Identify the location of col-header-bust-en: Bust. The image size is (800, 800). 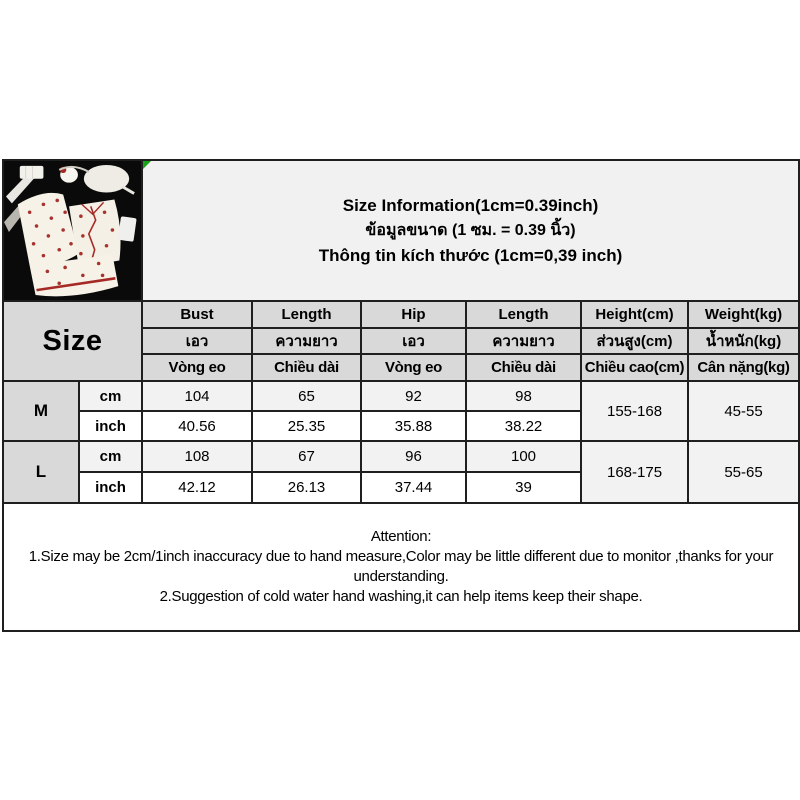
(197, 314).